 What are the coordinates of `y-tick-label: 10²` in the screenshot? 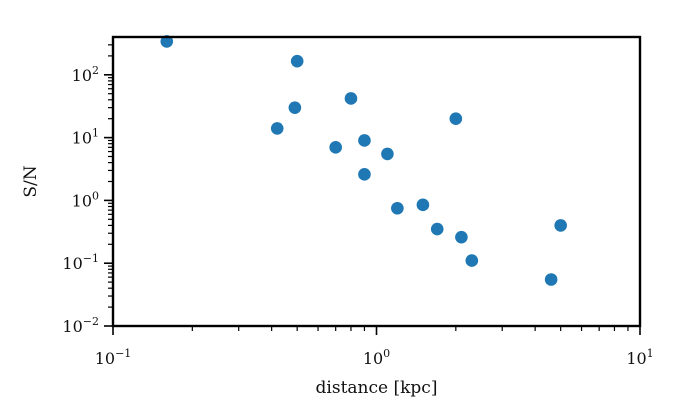 It's located at (85, 74).